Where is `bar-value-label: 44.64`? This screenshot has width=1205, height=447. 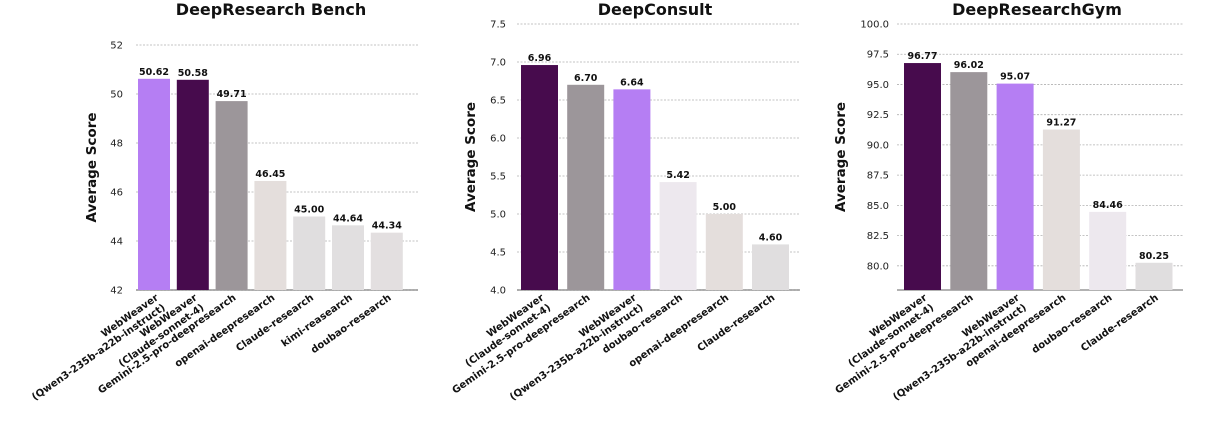 bar-value-label: 44.64 is located at coordinates (348, 218).